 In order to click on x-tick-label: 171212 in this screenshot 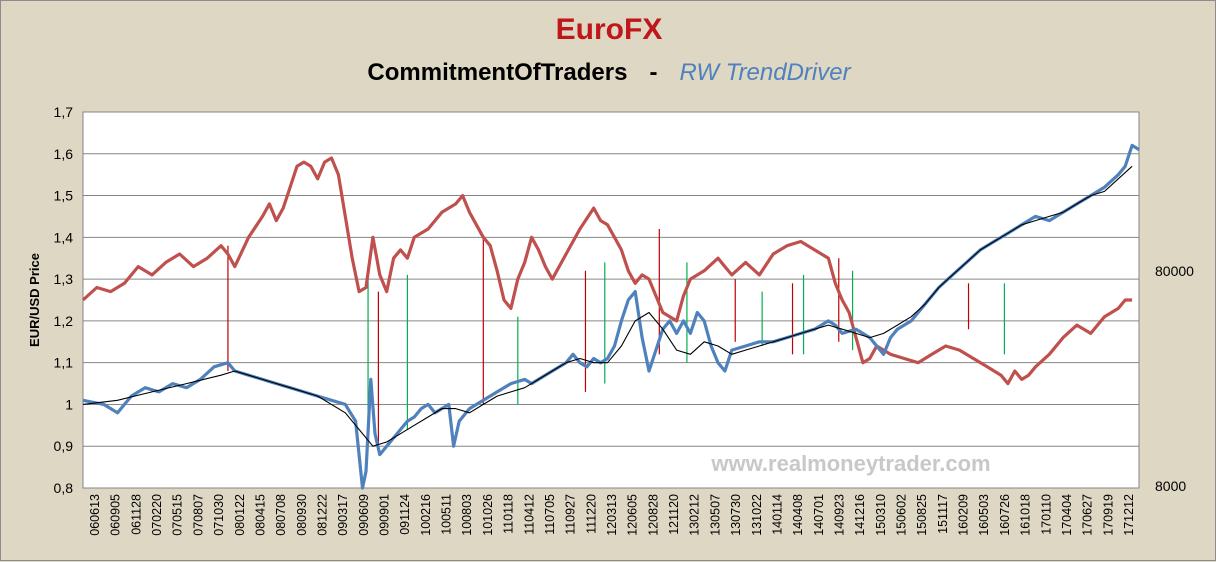, I will do `click(1129, 515)`.